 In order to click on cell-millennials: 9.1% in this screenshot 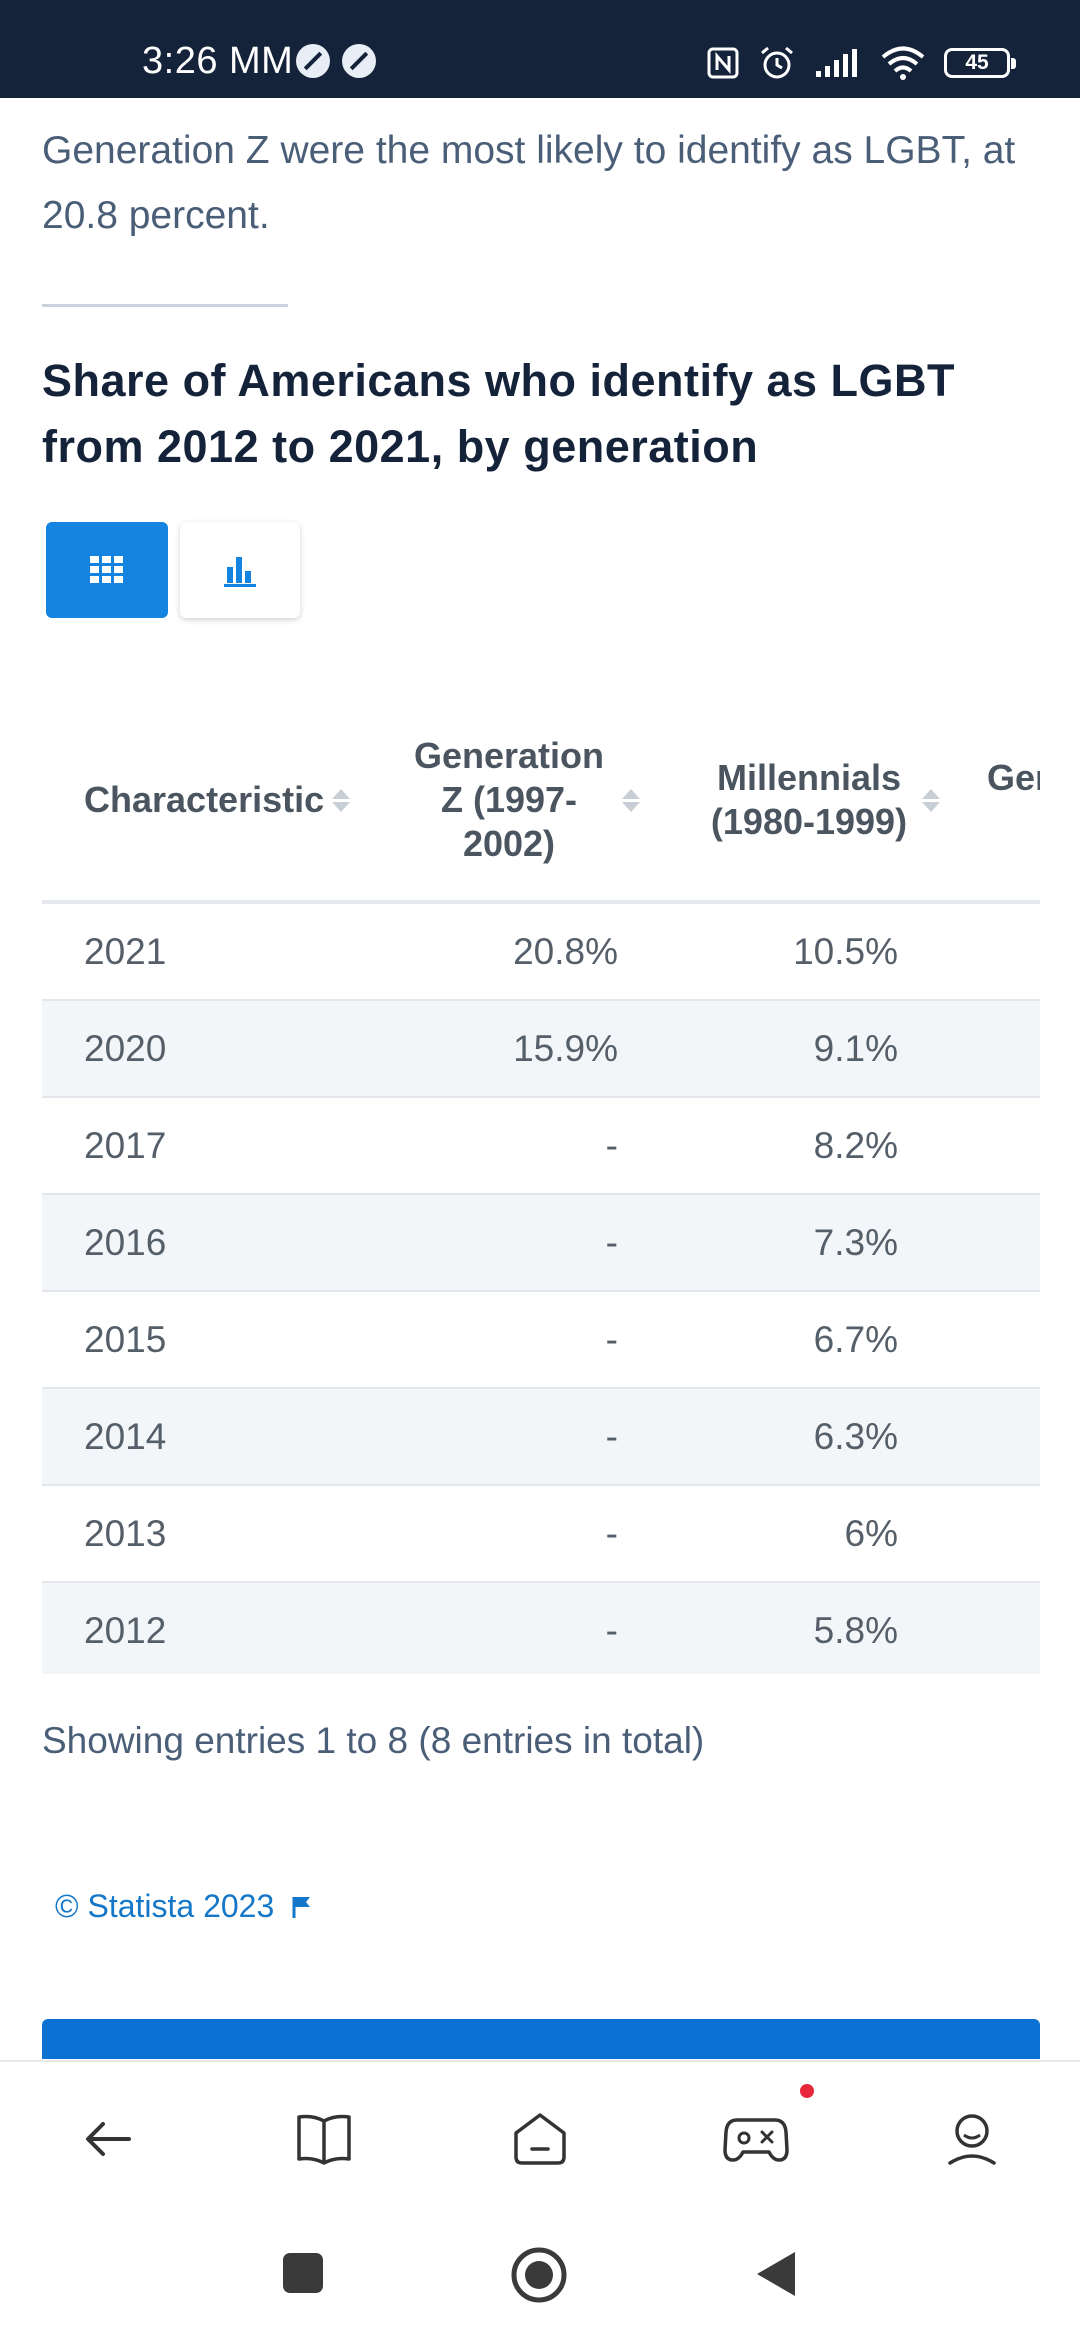, I will do `click(822, 1049)`.